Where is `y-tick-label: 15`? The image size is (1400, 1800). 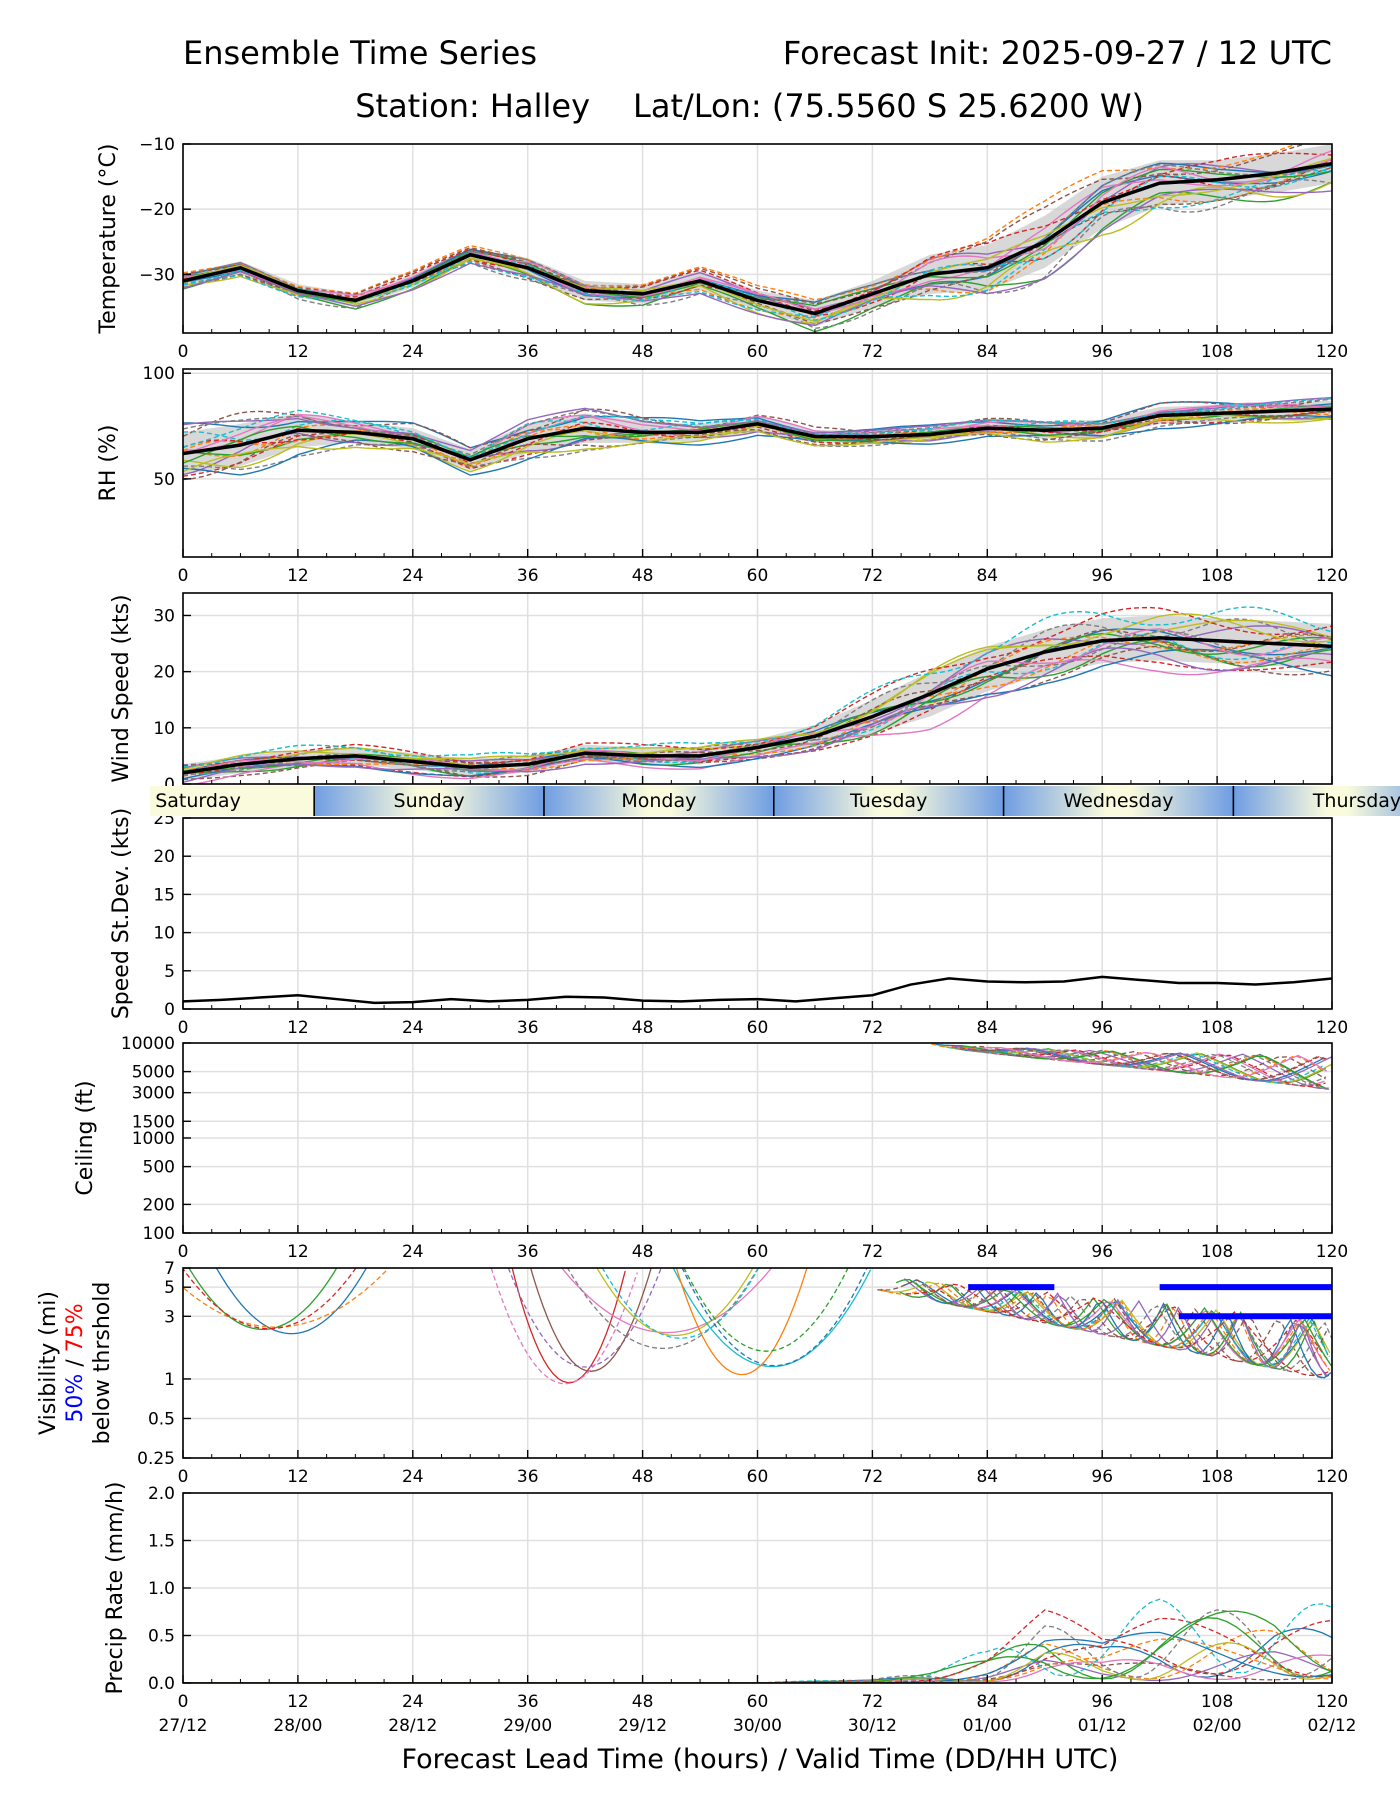
y-tick-label: 15 is located at coordinates (164, 895).